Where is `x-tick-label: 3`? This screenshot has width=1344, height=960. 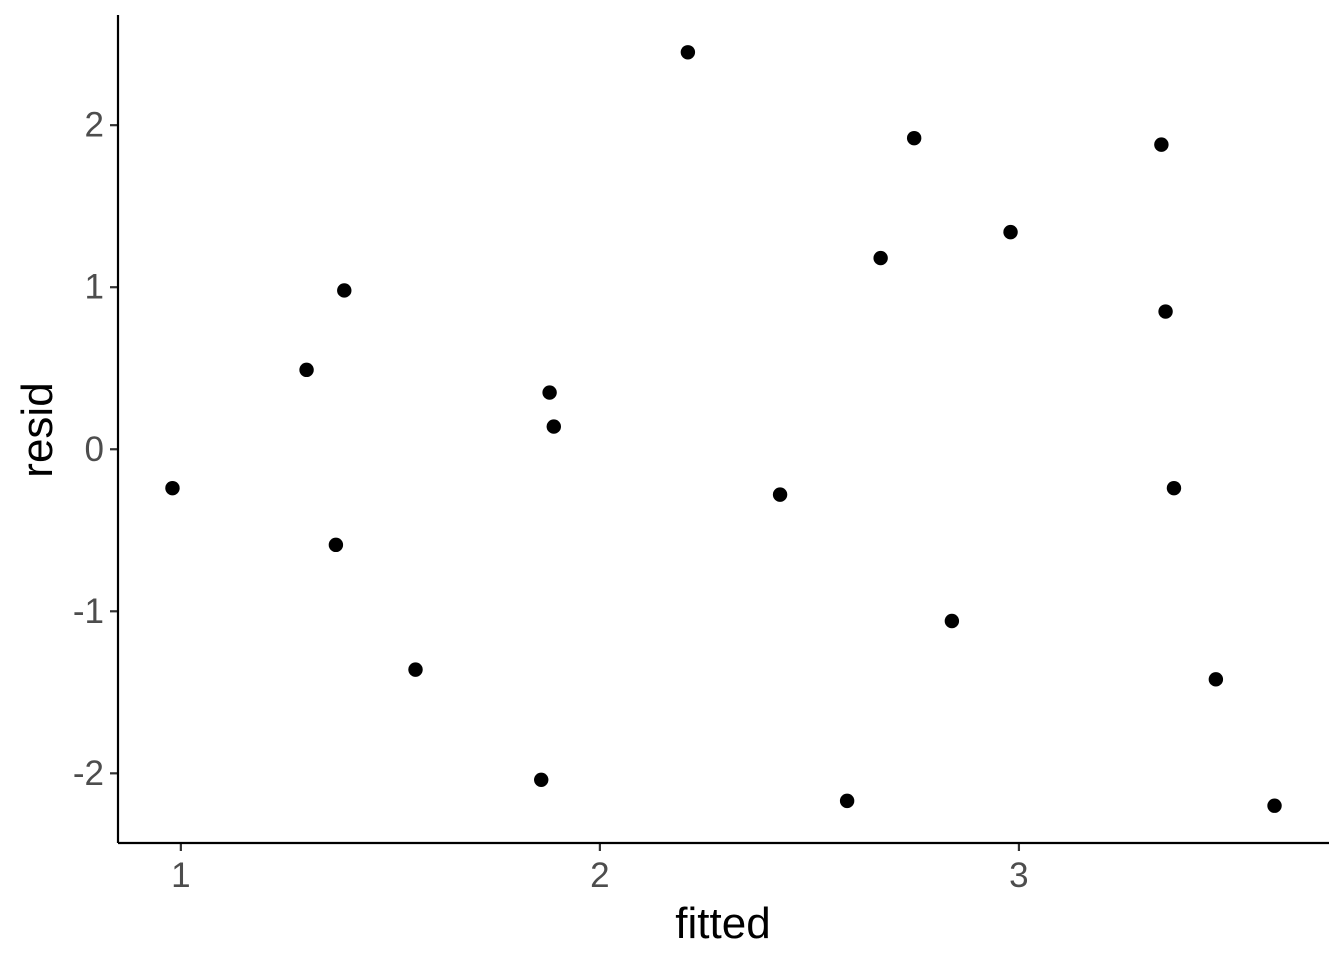 x-tick-label: 3 is located at coordinates (1018, 875).